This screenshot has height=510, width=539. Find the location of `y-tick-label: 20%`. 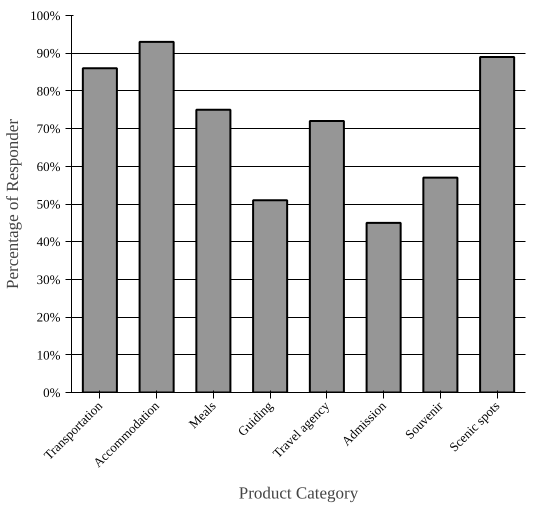

y-tick-label: 20% is located at coordinates (48, 317).